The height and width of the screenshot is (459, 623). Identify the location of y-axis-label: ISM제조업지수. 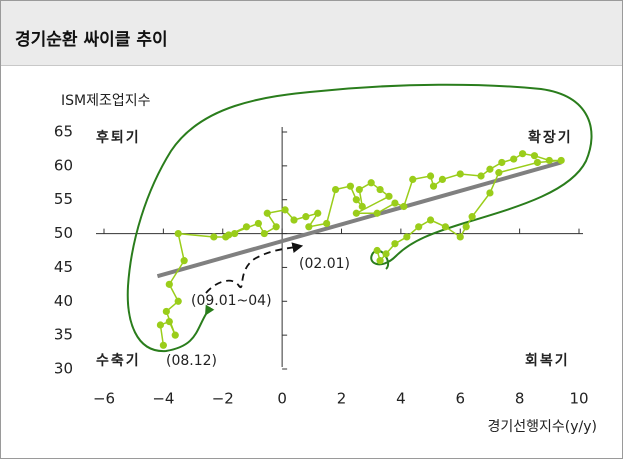
(106, 101).